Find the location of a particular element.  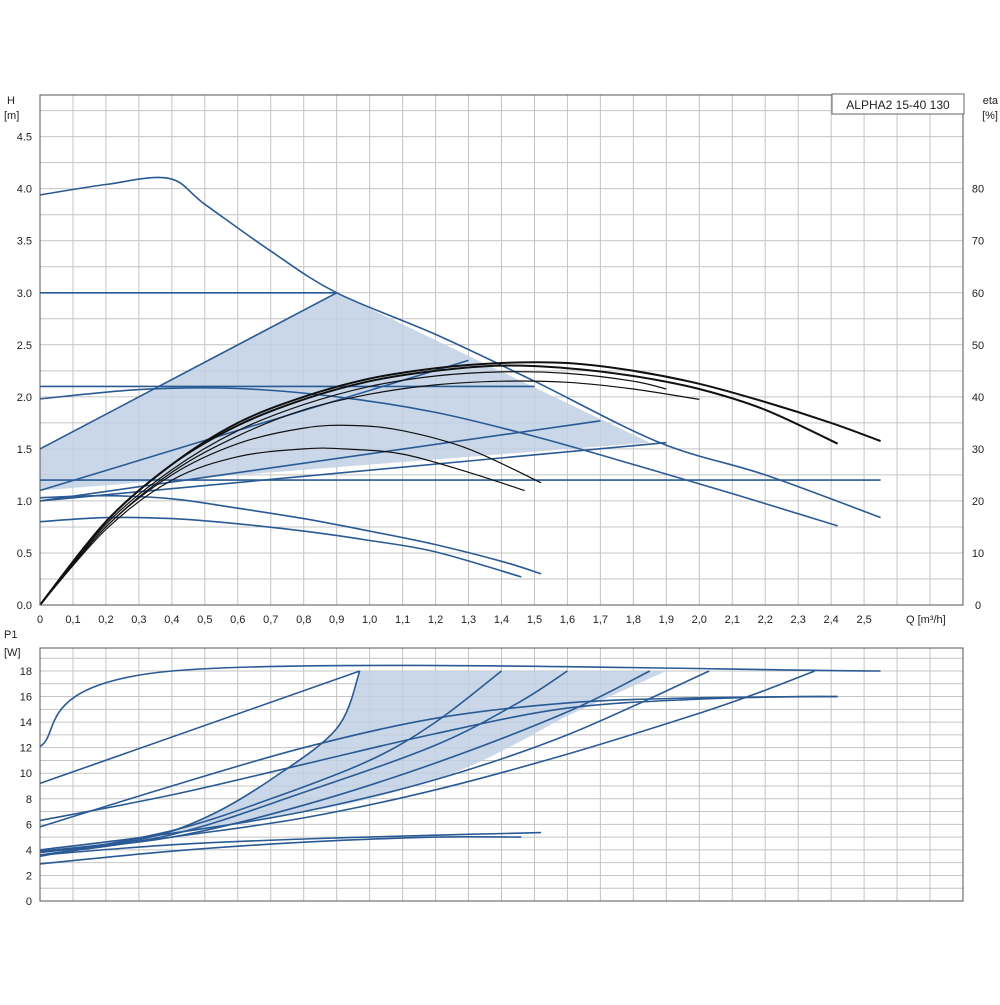

x-tick-label: 1,6 is located at coordinates (567, 620).